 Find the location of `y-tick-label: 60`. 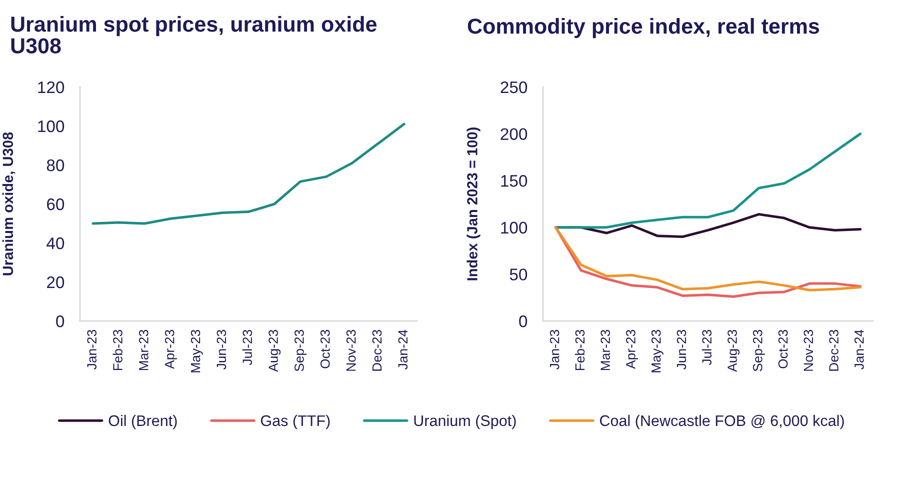

y-tick-label: 60 is located at coordinates (55, 204).